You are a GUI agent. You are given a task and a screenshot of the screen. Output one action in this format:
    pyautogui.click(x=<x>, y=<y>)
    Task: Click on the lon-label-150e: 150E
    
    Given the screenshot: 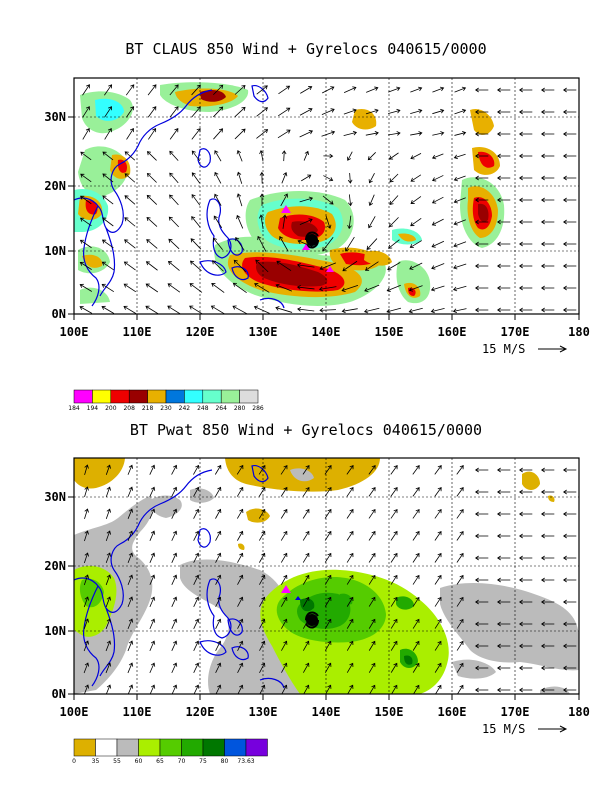 What is the action you would take?
    pyautogui.click(x=389, y=712)
    